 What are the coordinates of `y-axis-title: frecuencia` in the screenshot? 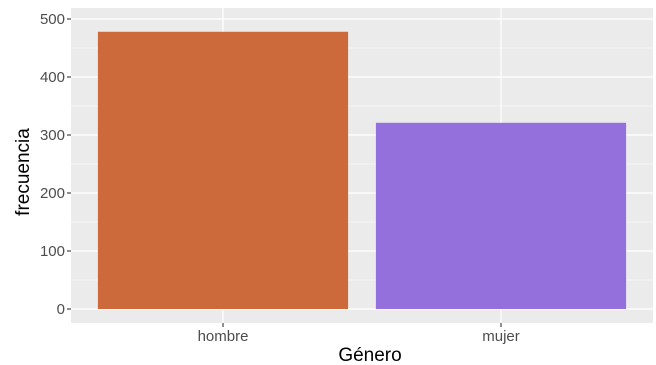 It's located at (23, 172).